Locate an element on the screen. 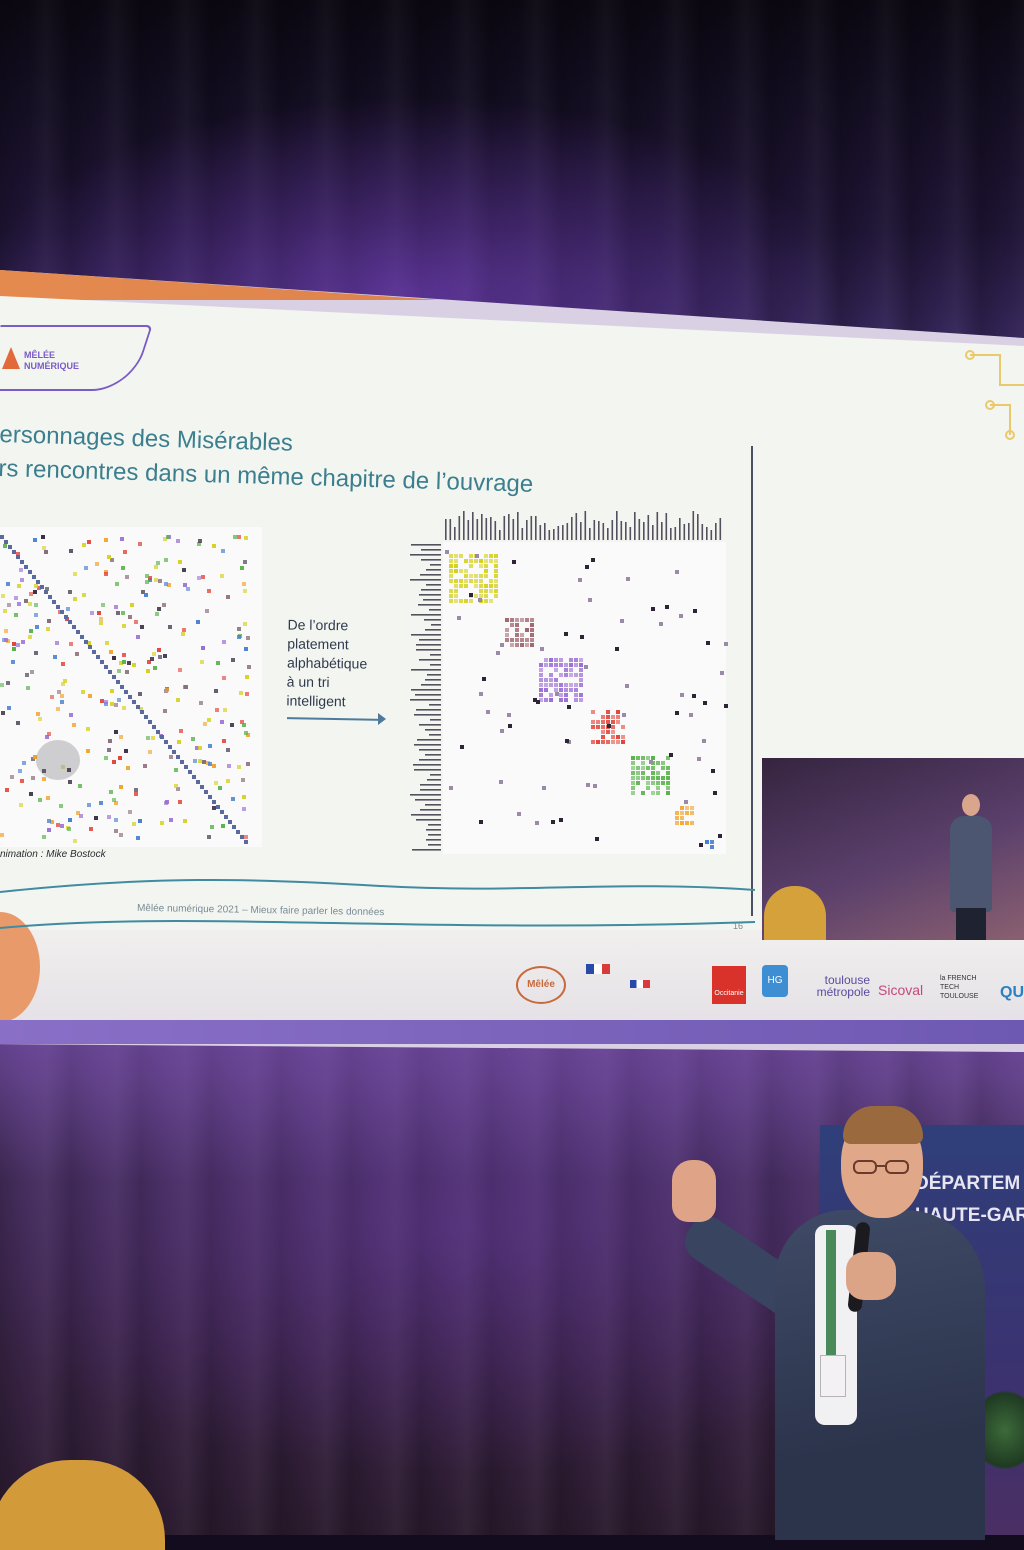  slide-divider is located at coordinates (752, 681).